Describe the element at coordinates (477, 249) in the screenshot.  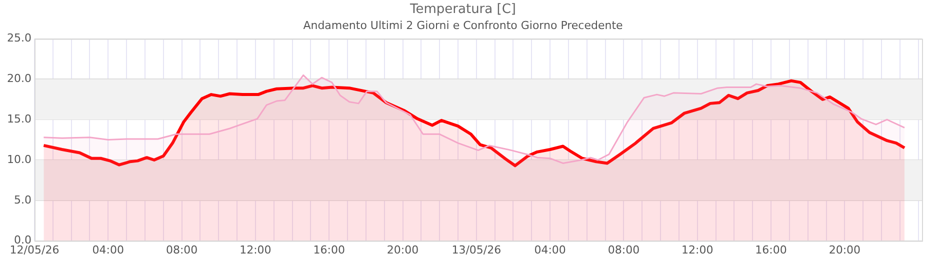
I see `x-tick-label: 13/05/26` at that location.